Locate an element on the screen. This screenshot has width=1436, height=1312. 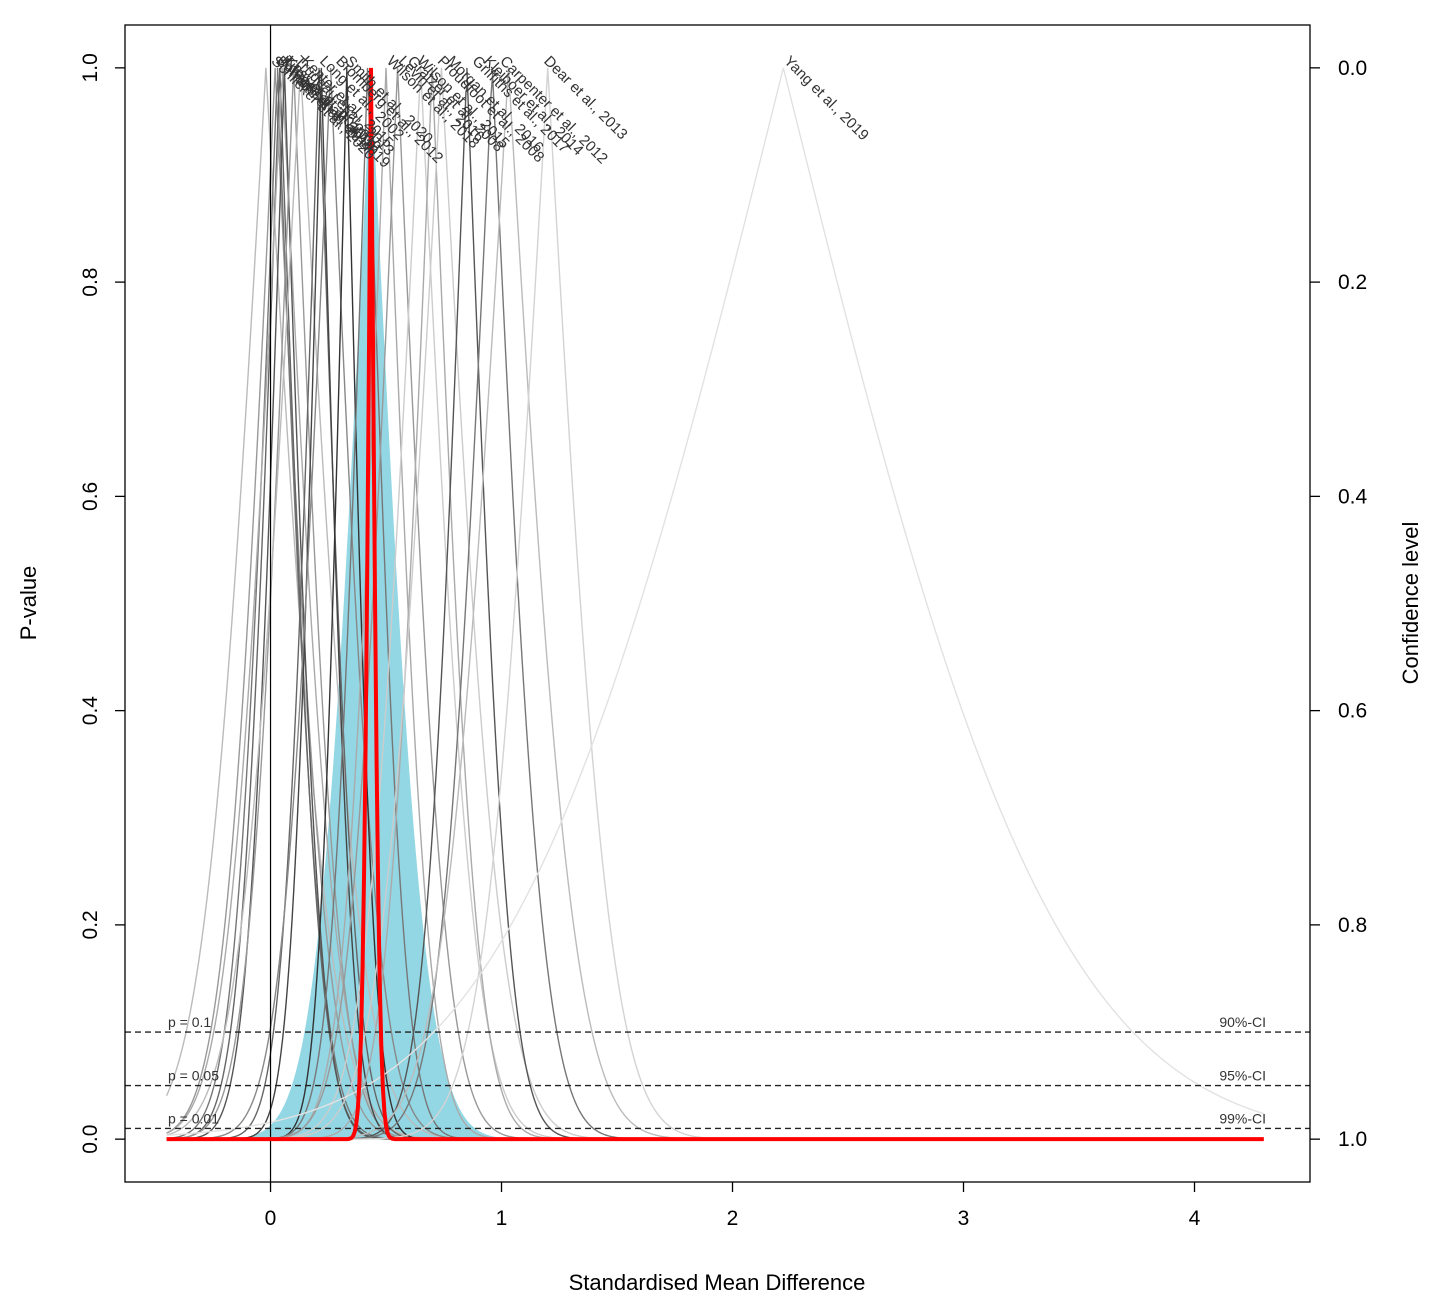
y2-tick-label-0: 0.0 is located at coordinates (1352, 68).